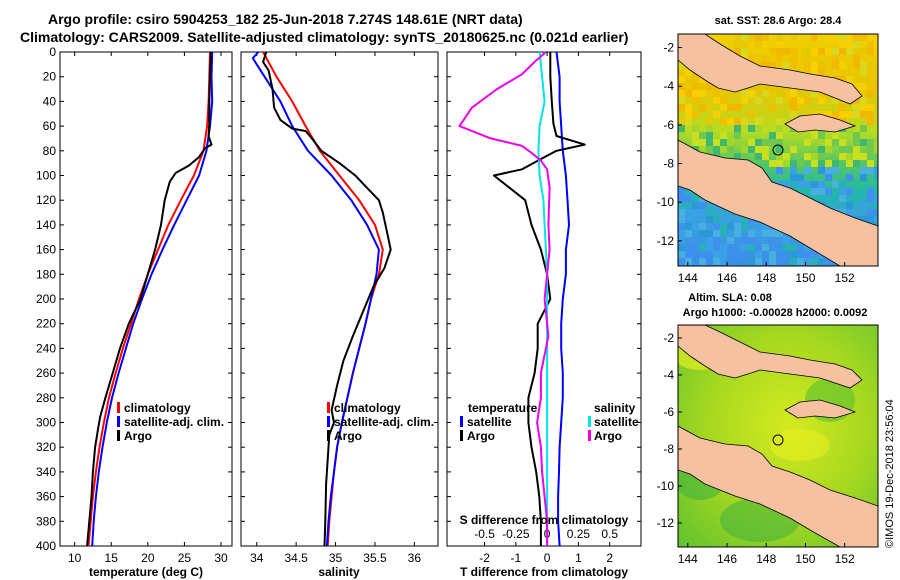 This screenshot has width=900, height=580. I want to click on depth-tick-label: 220, so click(46, 324).